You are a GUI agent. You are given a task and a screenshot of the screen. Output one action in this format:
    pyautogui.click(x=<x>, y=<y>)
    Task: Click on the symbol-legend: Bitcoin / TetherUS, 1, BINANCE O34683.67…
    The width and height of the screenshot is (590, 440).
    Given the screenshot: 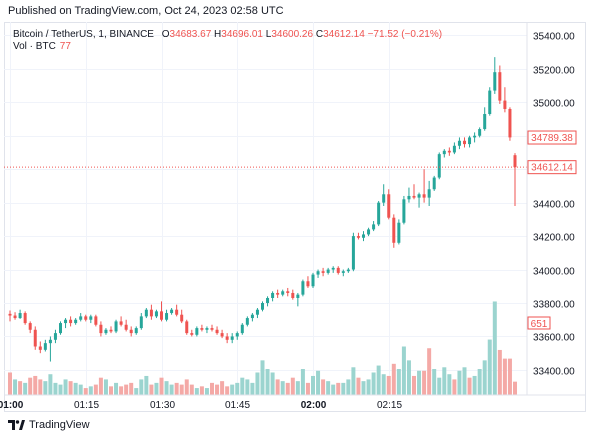 What is the action you would take?
    pyautogui.click(x=227, y=34)
    